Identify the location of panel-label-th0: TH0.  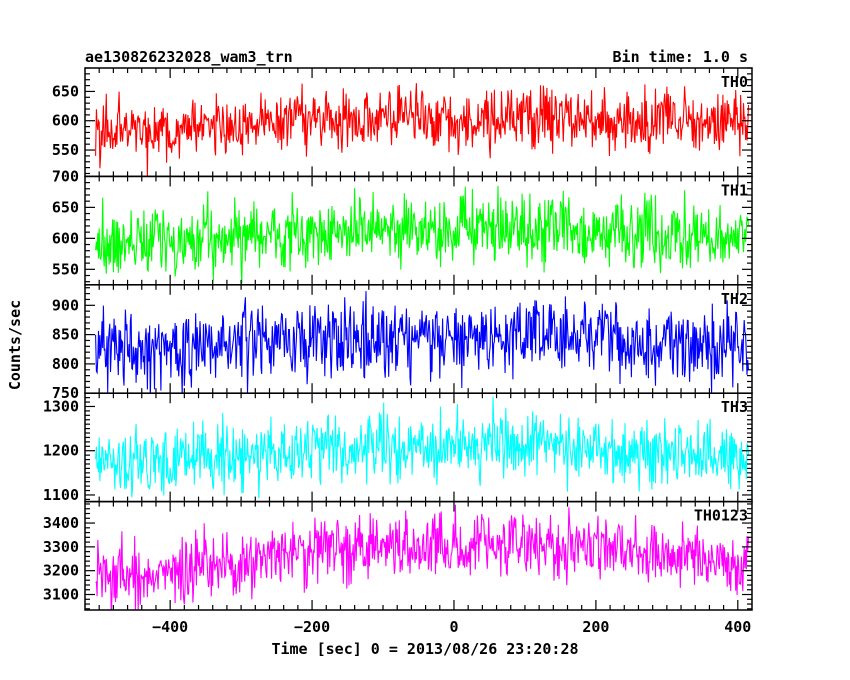
(734, 82).